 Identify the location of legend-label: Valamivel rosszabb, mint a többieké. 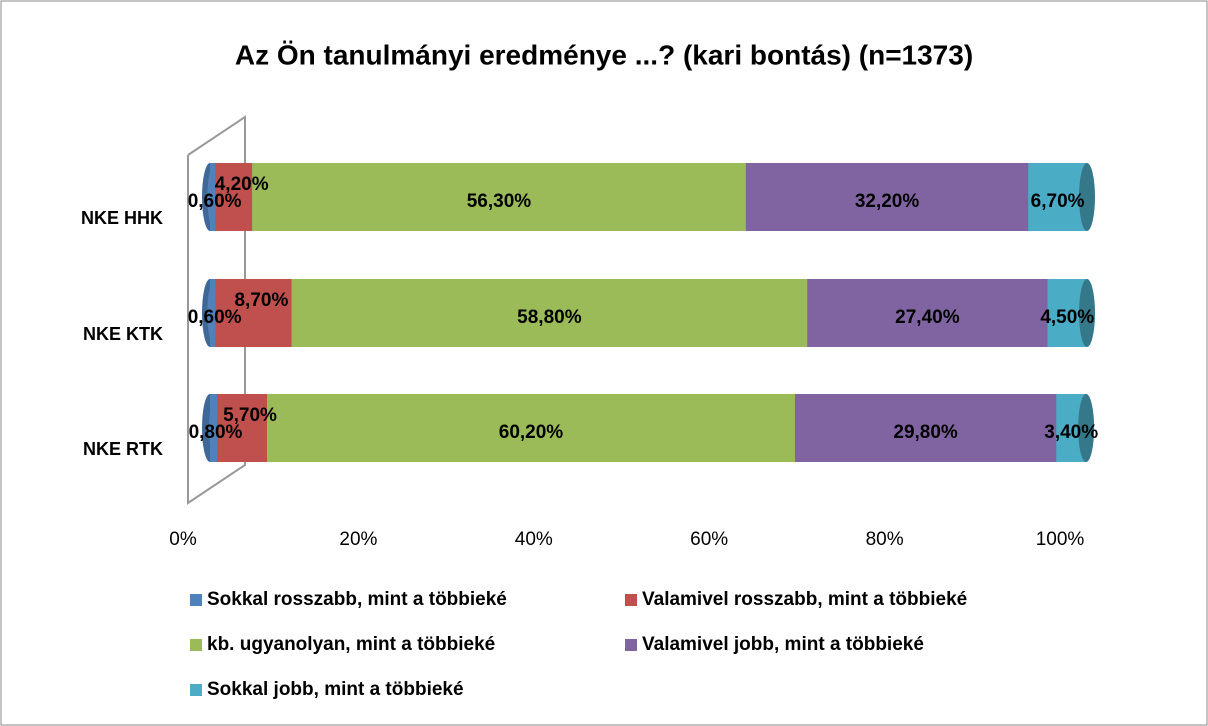
(804, 599).